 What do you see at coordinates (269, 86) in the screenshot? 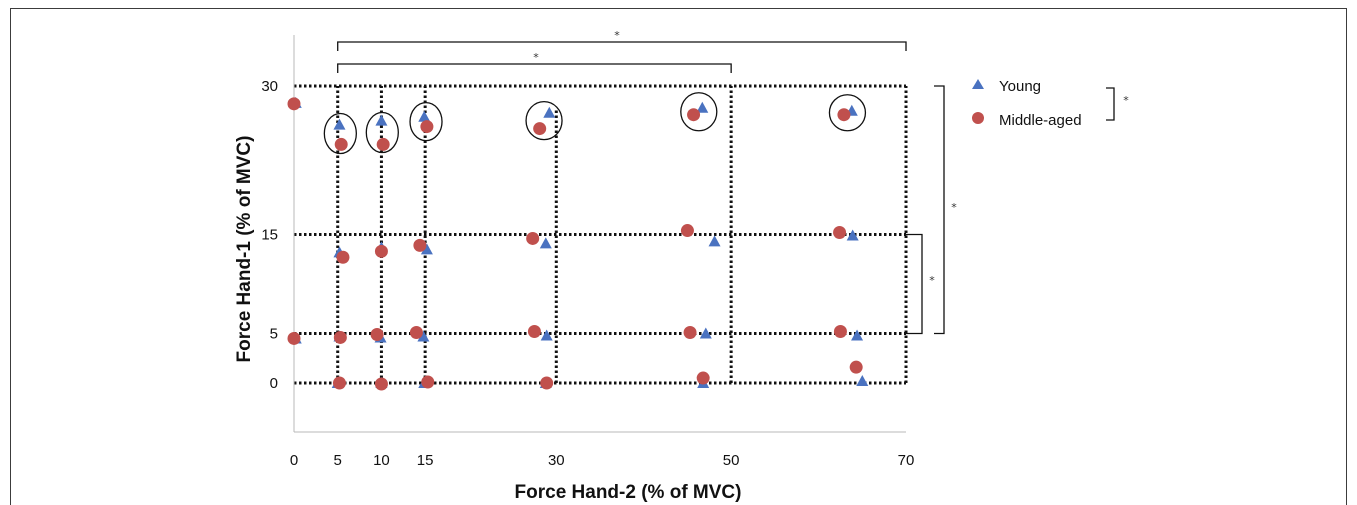
I see `y-tick-label: 30` at bounding box center [269, 86].